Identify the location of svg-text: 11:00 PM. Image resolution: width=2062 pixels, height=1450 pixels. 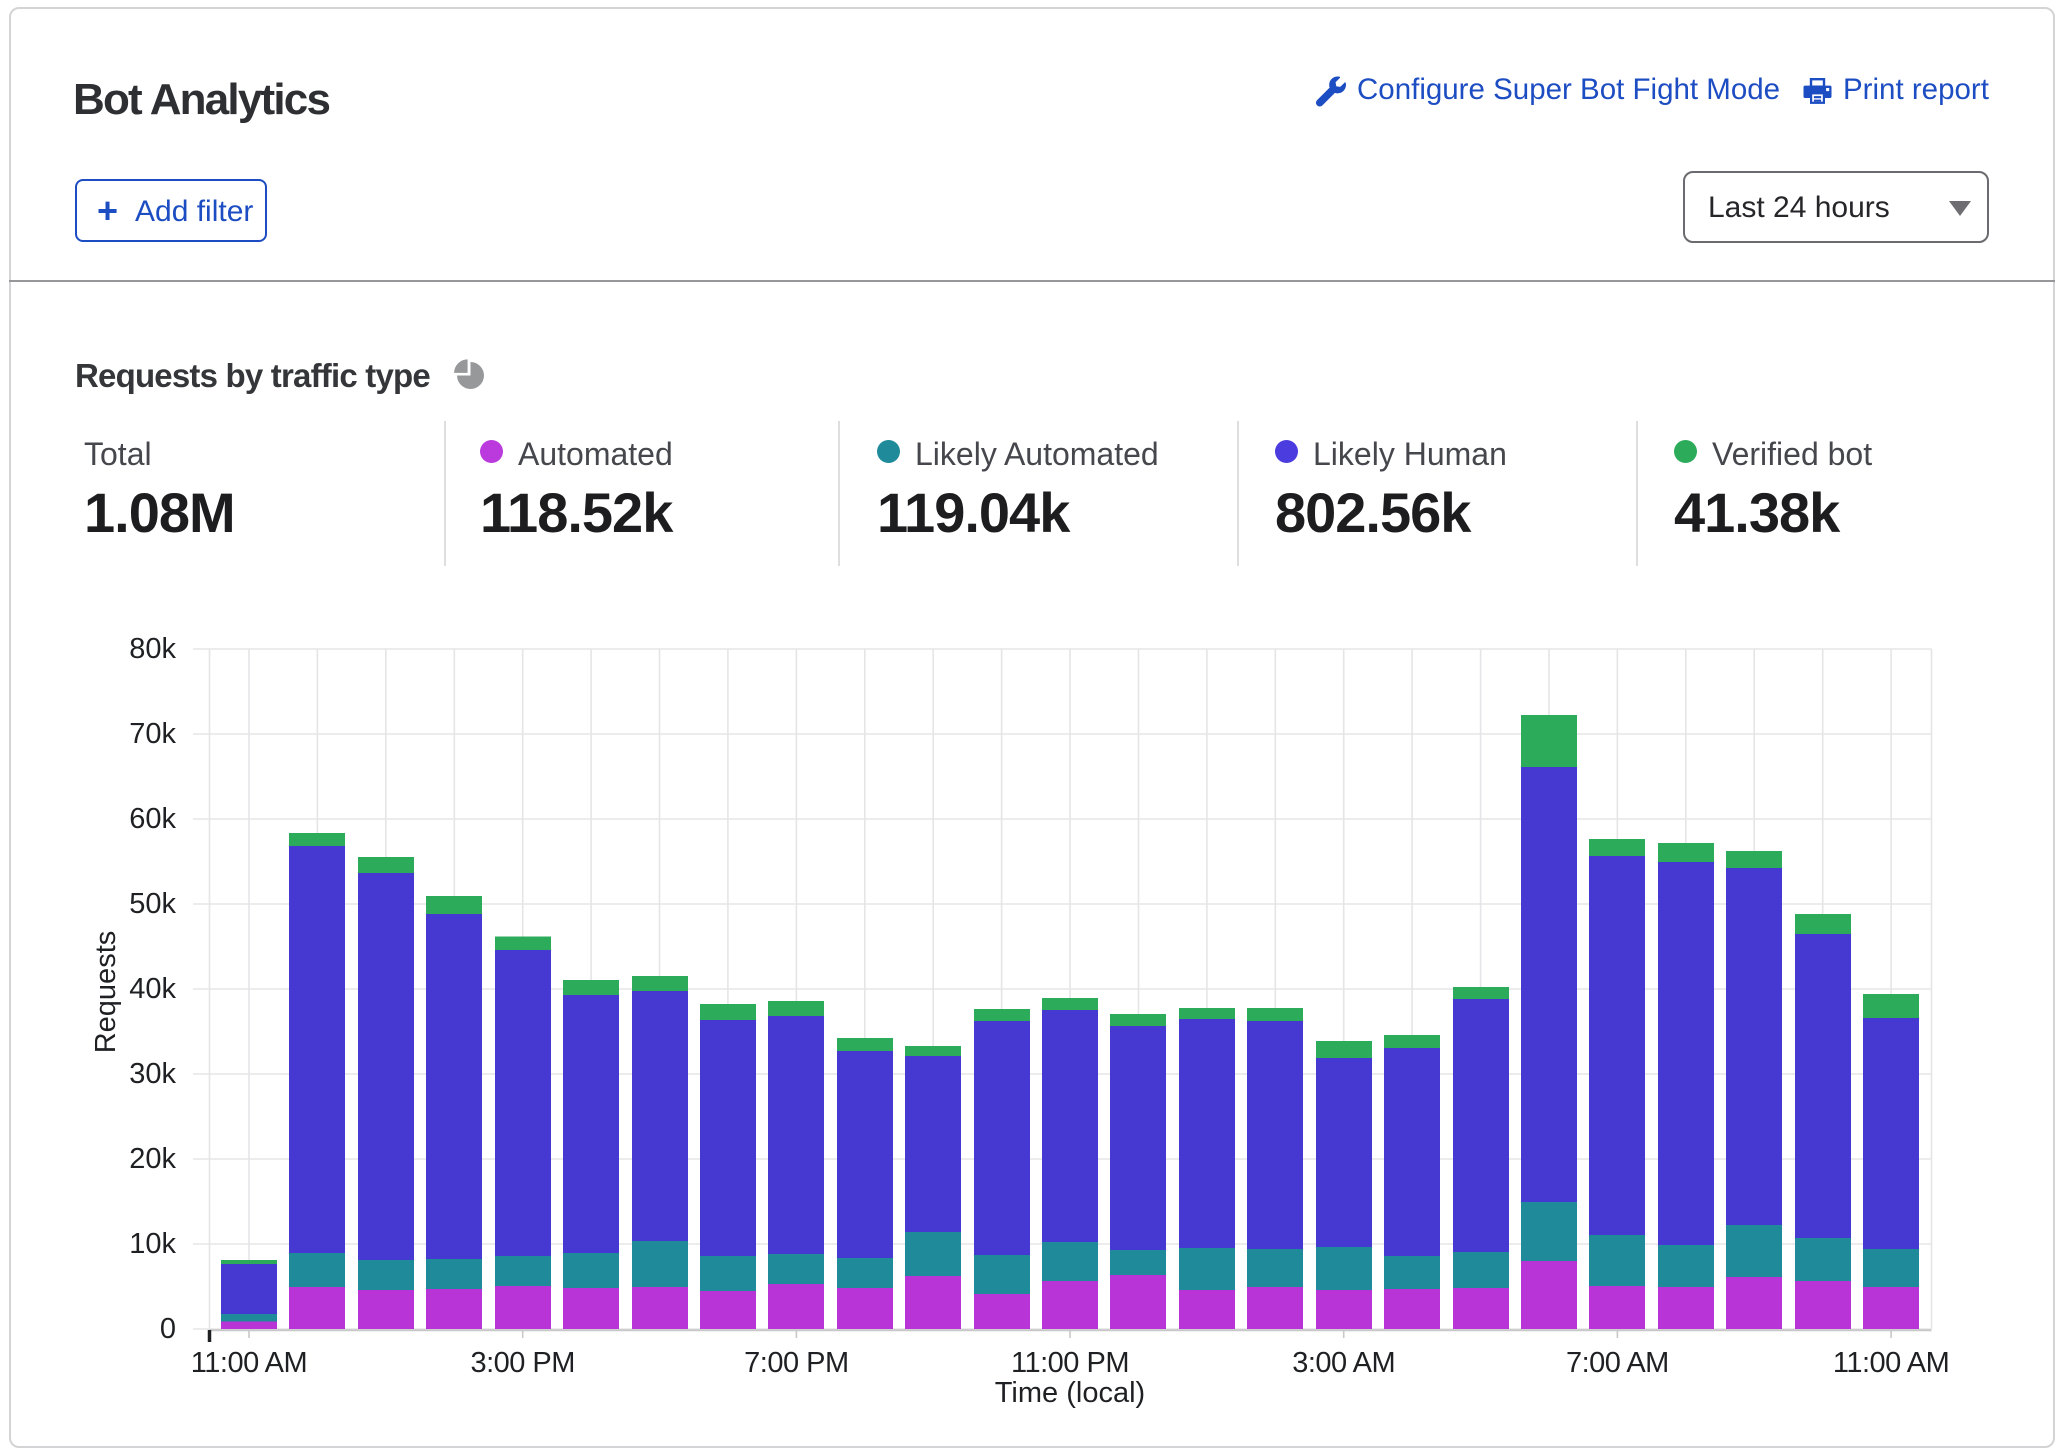
(1070, 1363).